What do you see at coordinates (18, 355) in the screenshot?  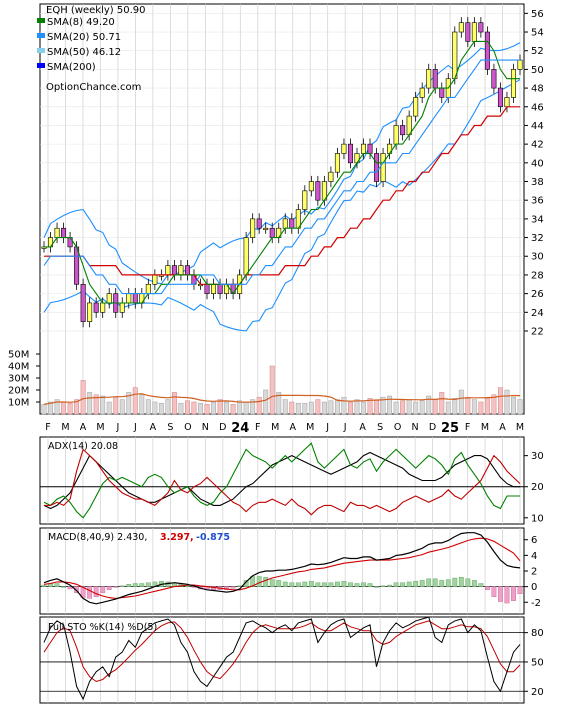 I see `volume-tick-label: 50M` at bounding box center [18, 355].